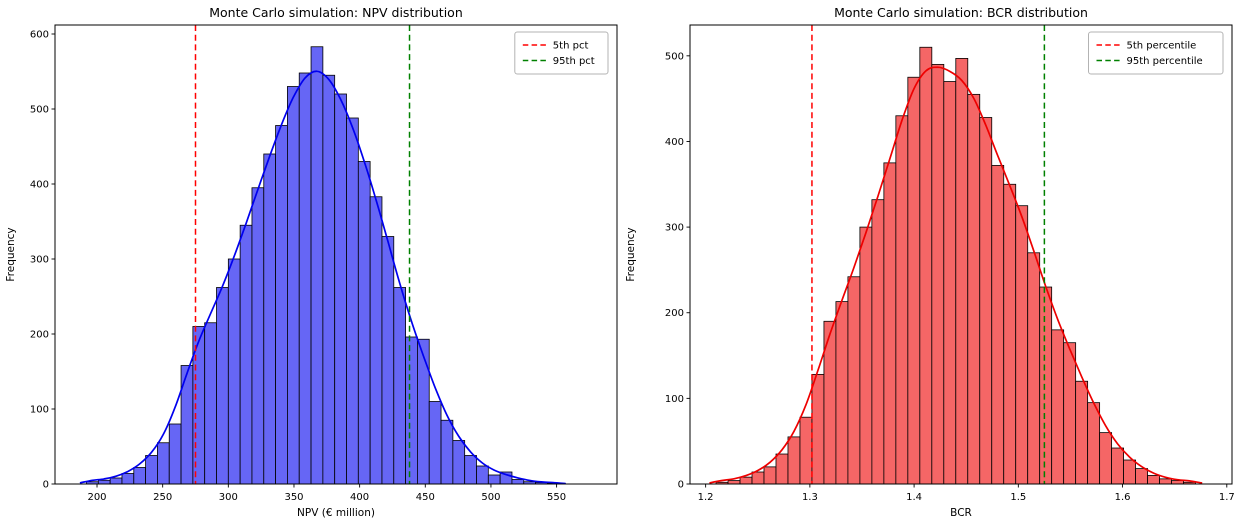 The width and height of the screenshot is (1239, 525). I want to click on npv-yaxis-label: Frequency, so click(11, 254).